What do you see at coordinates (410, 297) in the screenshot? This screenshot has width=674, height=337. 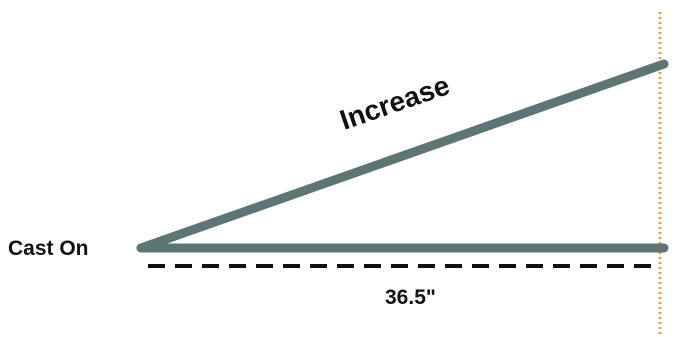 I see `measurement-label: 36.5"` at bounding box center [410, 297].